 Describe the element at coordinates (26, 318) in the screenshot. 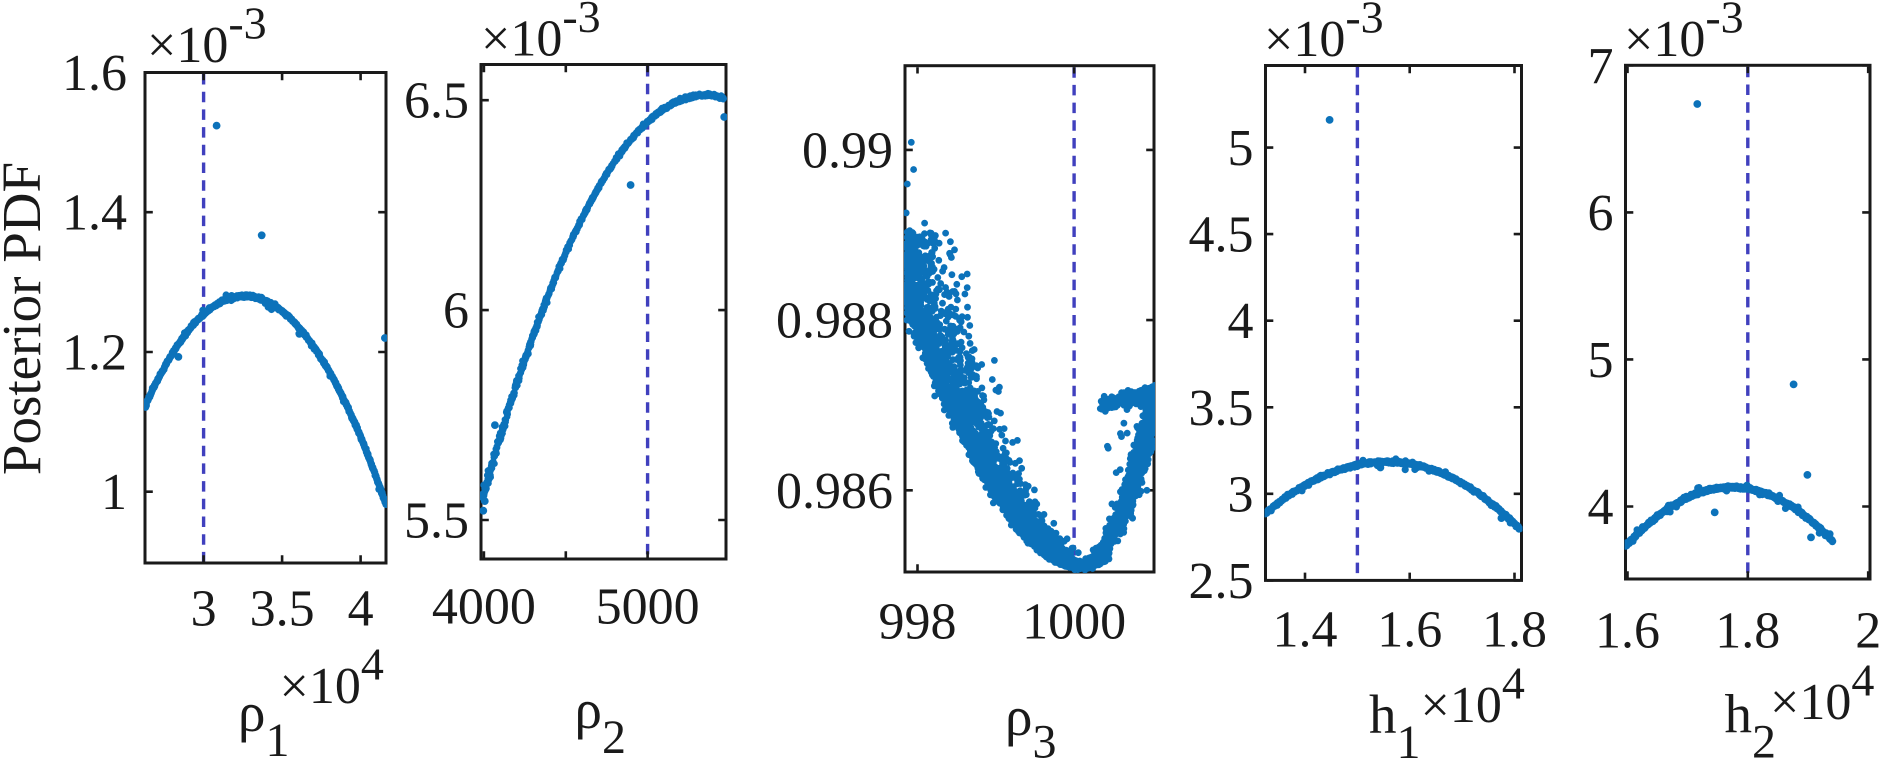

I see `svg-text: Posterior PDF` at that location.